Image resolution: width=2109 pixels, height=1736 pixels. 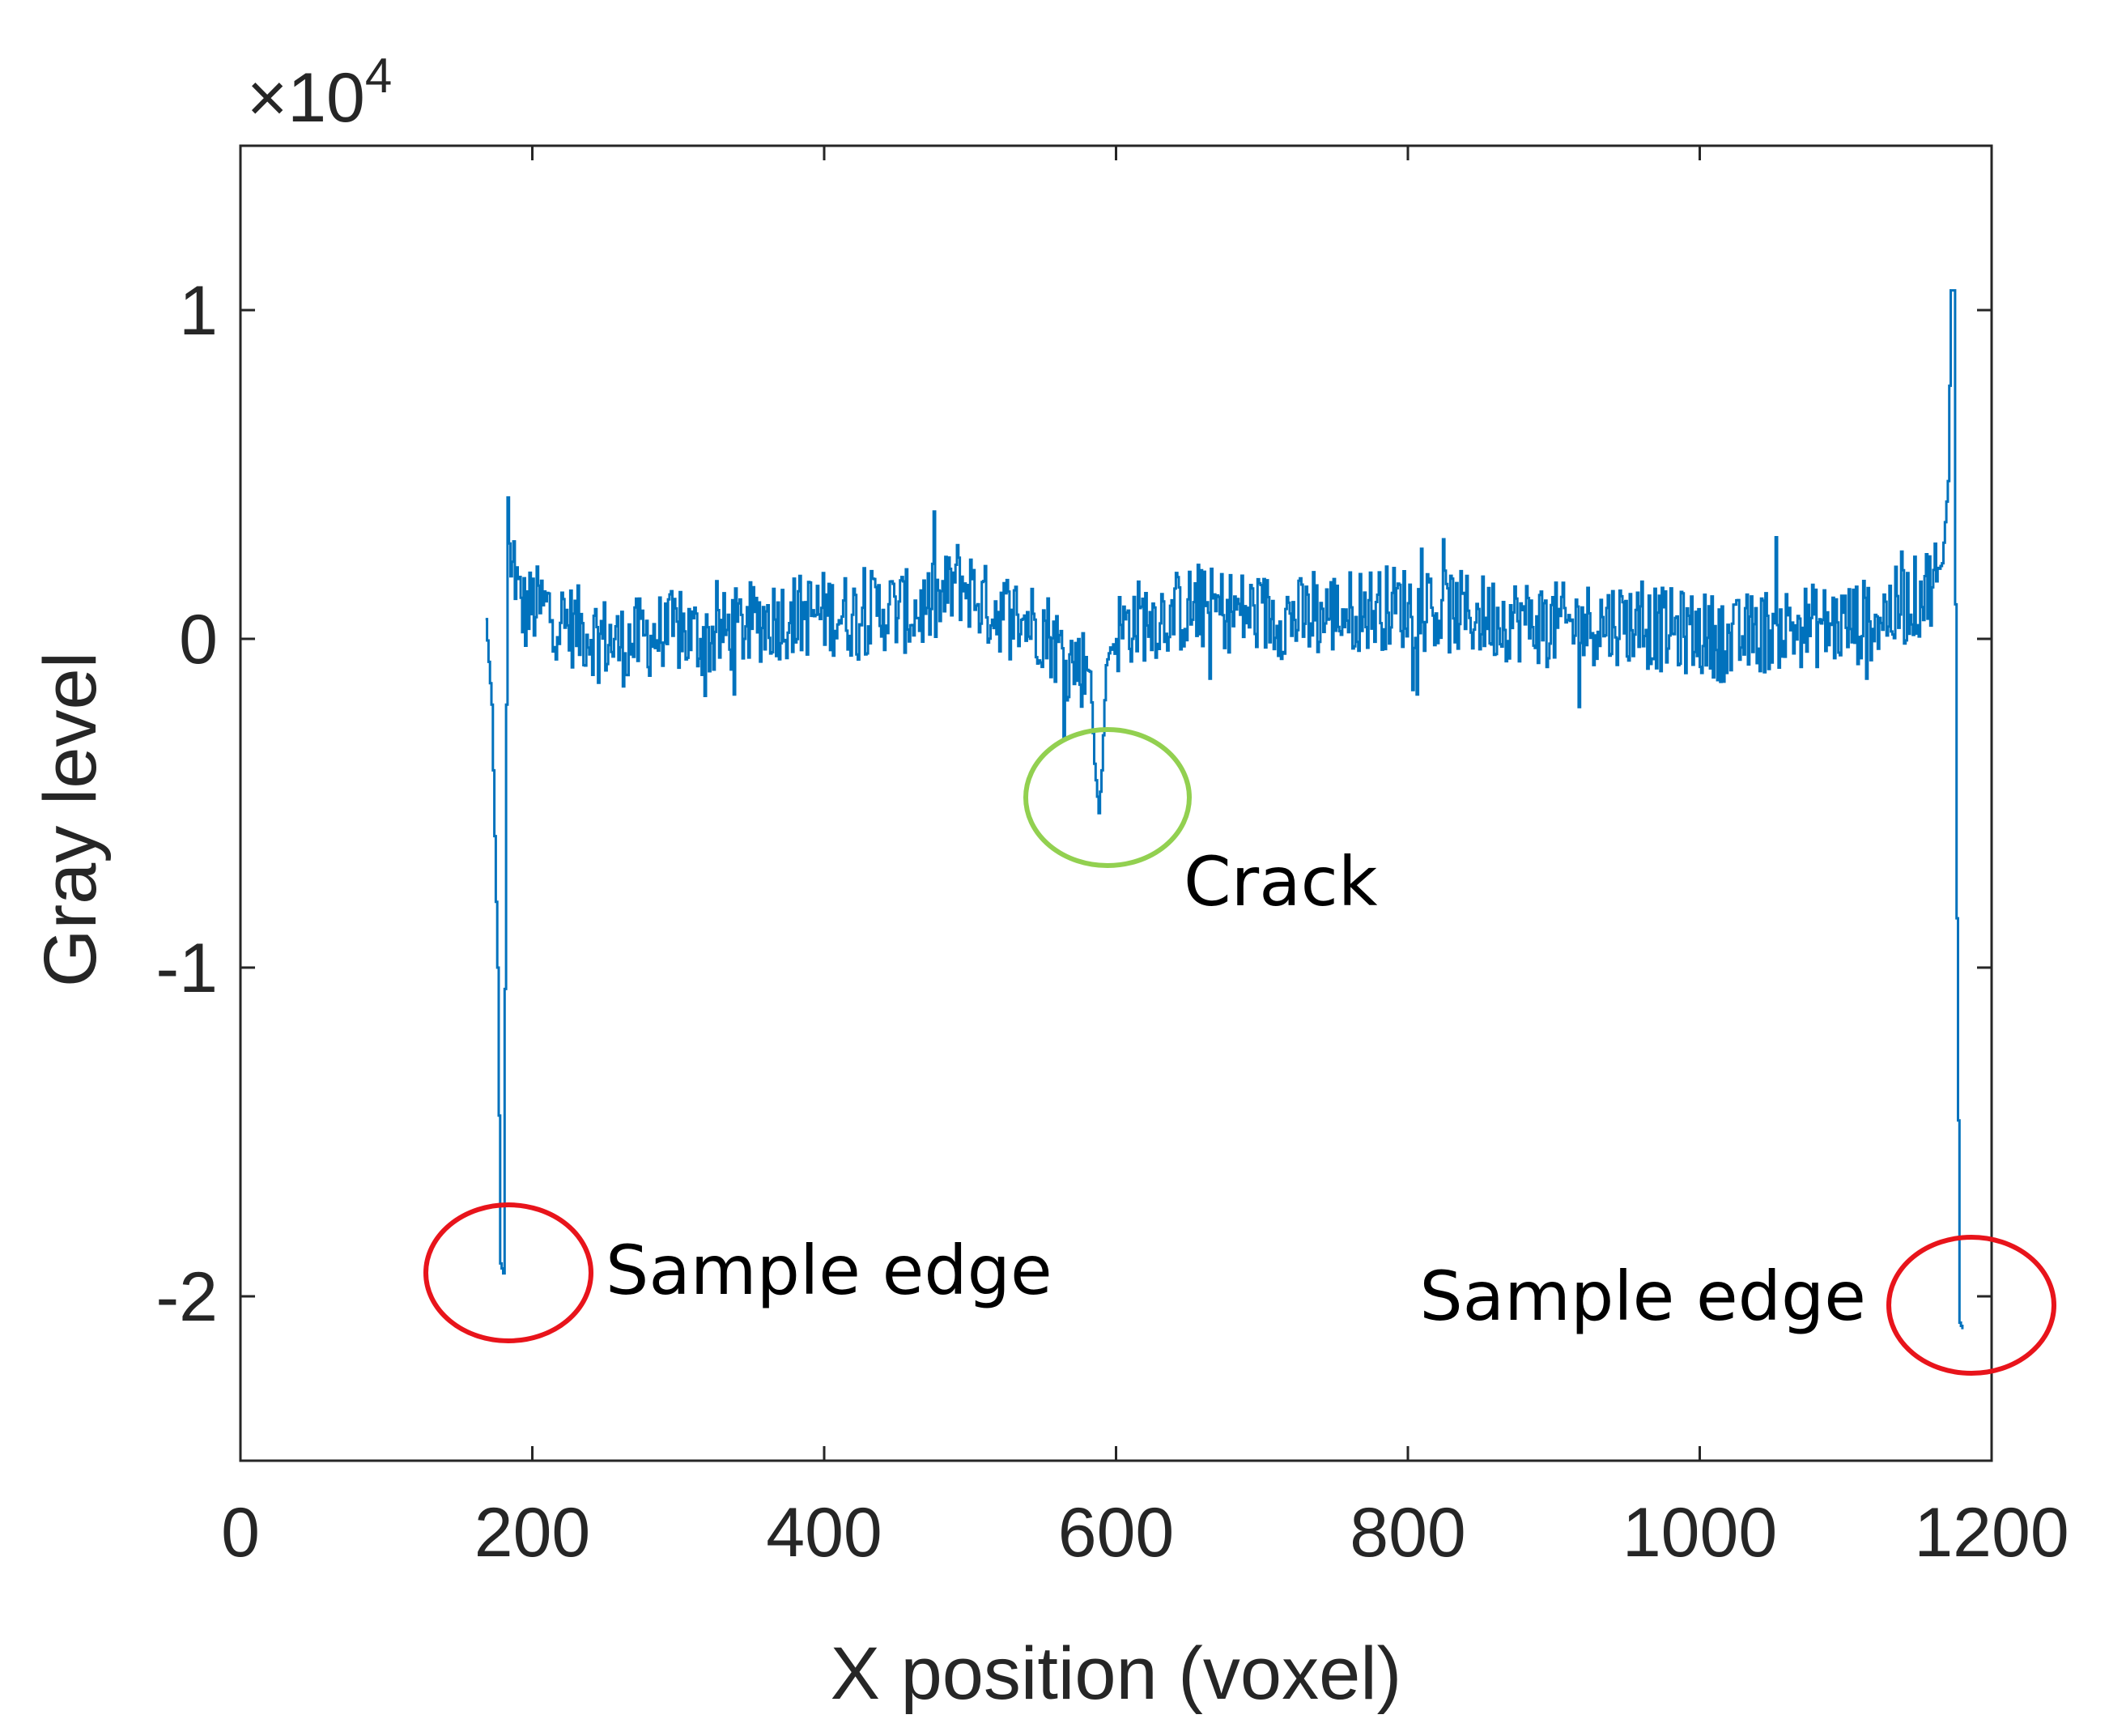 I want to click on y-tick-label: -1, so click(x=187, y=968).